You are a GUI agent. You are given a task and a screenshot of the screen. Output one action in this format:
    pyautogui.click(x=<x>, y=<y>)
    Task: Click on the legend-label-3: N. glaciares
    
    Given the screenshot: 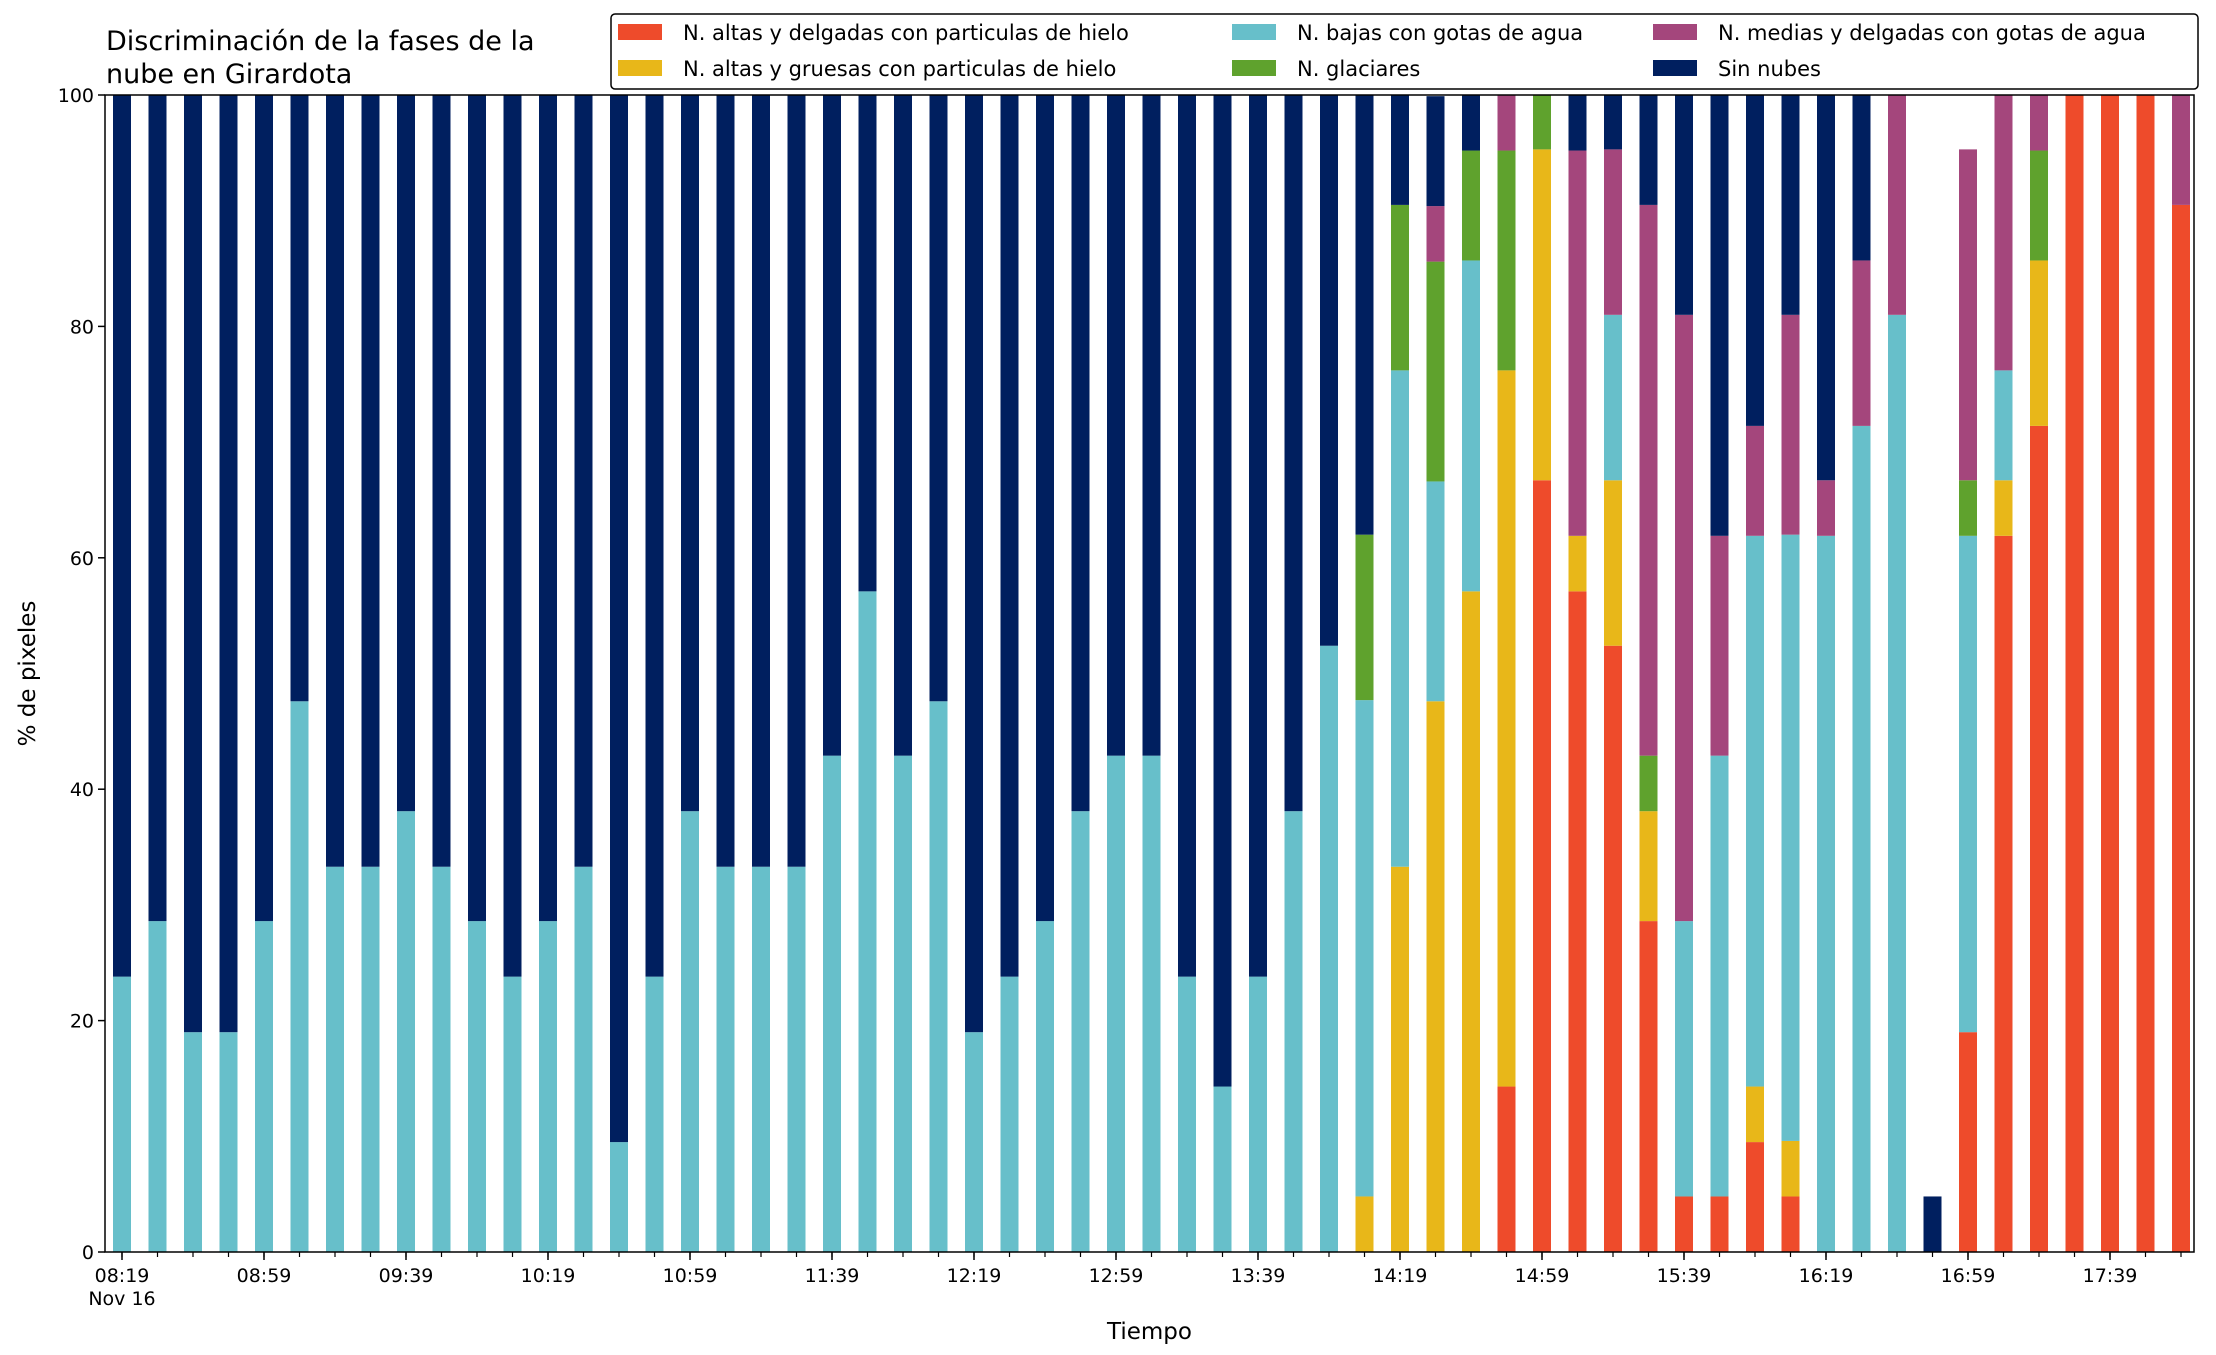 What is the action you would take?
    pyautogui.click(x=1358, y=69)
    